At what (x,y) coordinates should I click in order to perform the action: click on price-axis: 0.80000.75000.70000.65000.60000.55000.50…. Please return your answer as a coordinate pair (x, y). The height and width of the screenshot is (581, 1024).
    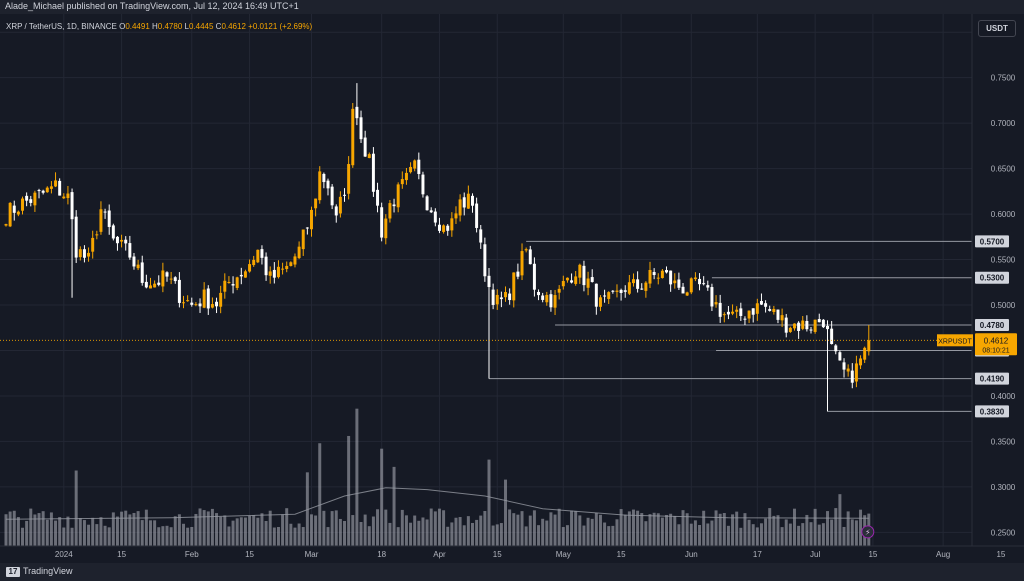
    Looking at the image, I should click on (997, 288).